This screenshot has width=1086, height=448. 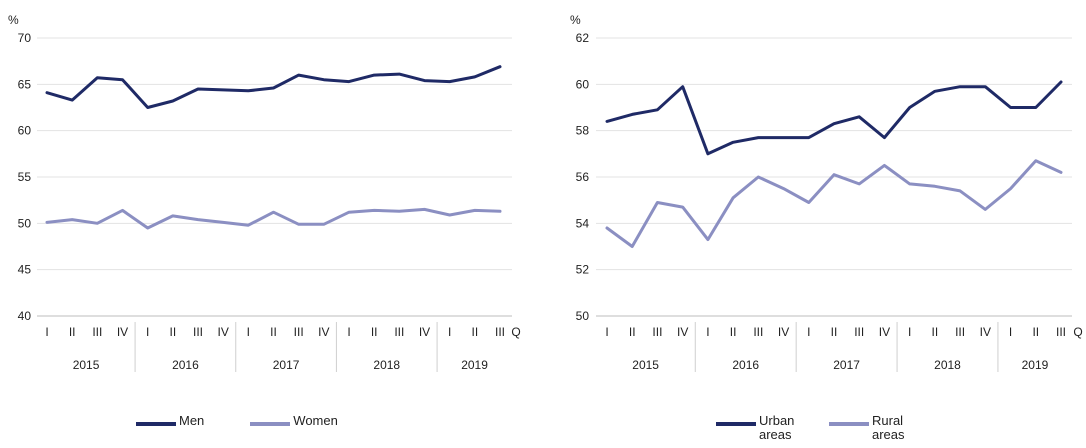 I want to click on chart2-y-tick-label: 62, so click(x=583, y=38).